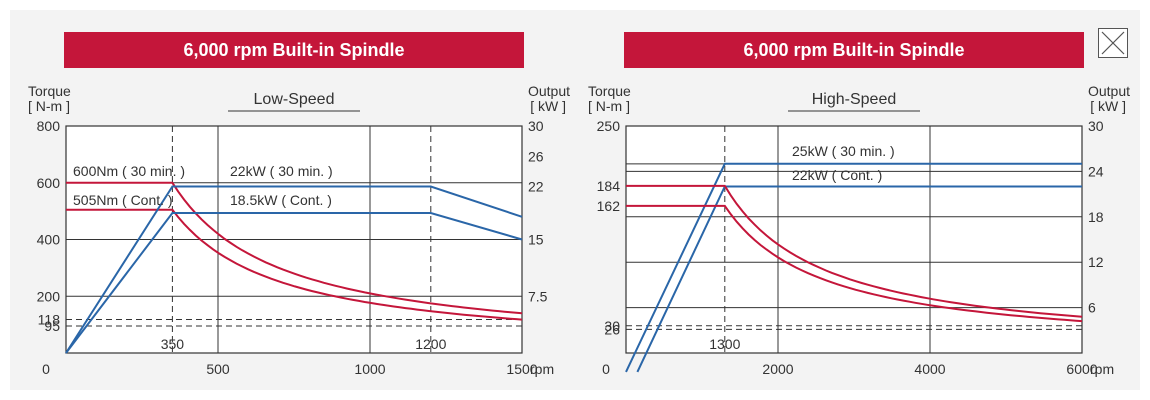 Image resolution: width=1150 pixels, height=400 pixels. What do you see at coordinates (609, 206) in the screenshot?
I see `high-left-tick-162: 162` at bounding box center [609, 206].